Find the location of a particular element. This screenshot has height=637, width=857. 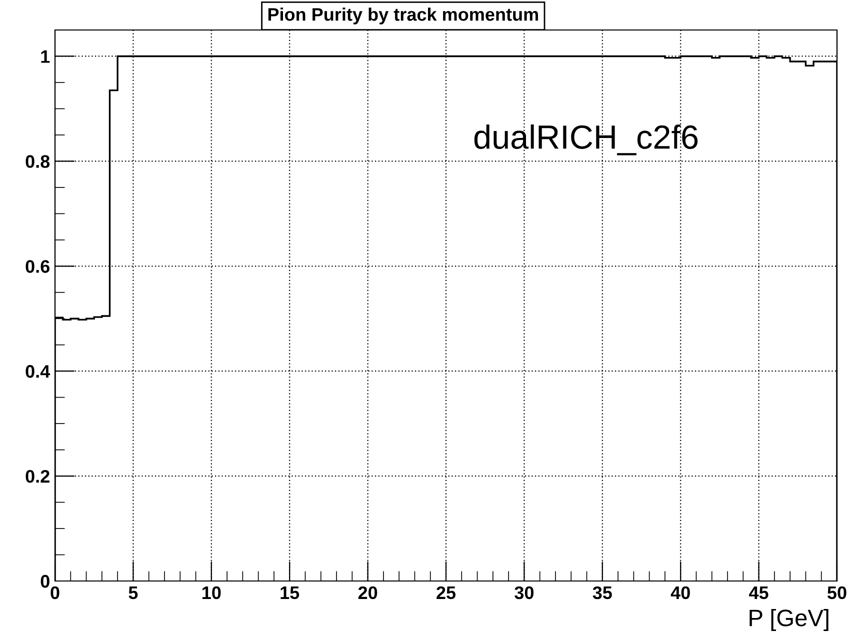

annotation: dualRICH_c2f6 is located at coordinates (586, 140).